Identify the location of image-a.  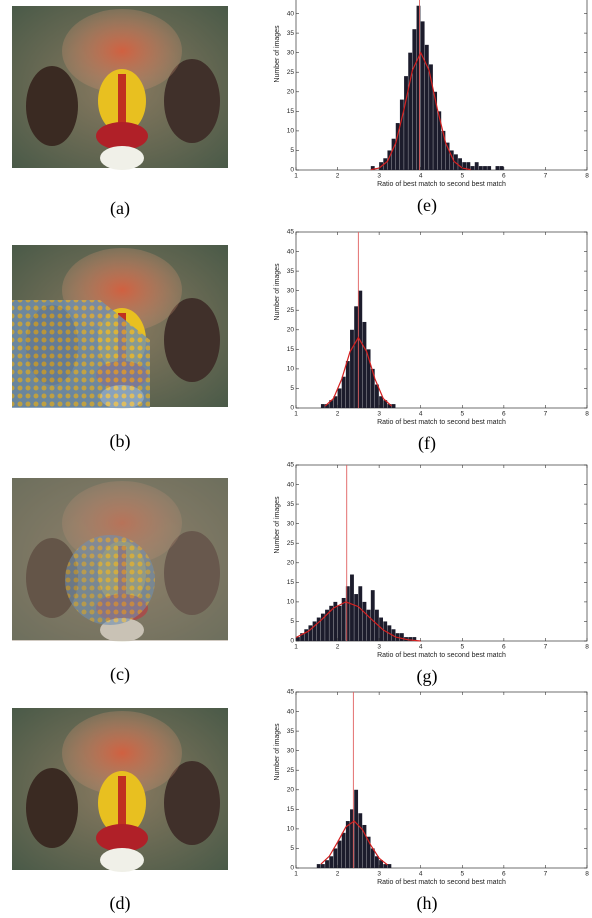
(120, 88).